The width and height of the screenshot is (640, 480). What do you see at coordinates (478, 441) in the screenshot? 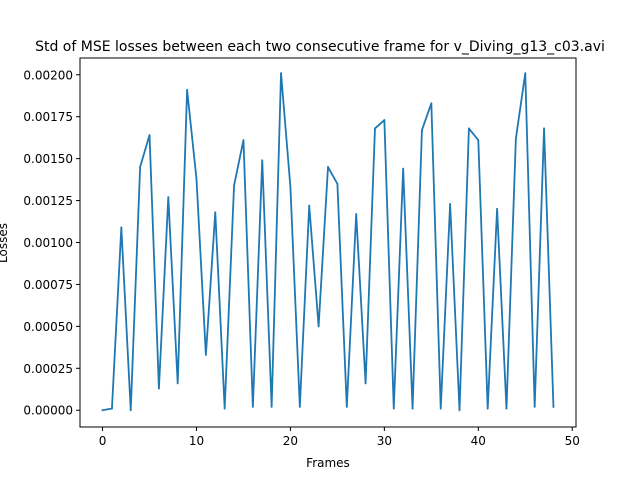
I see `x-tick-label: 40` at bounding box center [478, 441].